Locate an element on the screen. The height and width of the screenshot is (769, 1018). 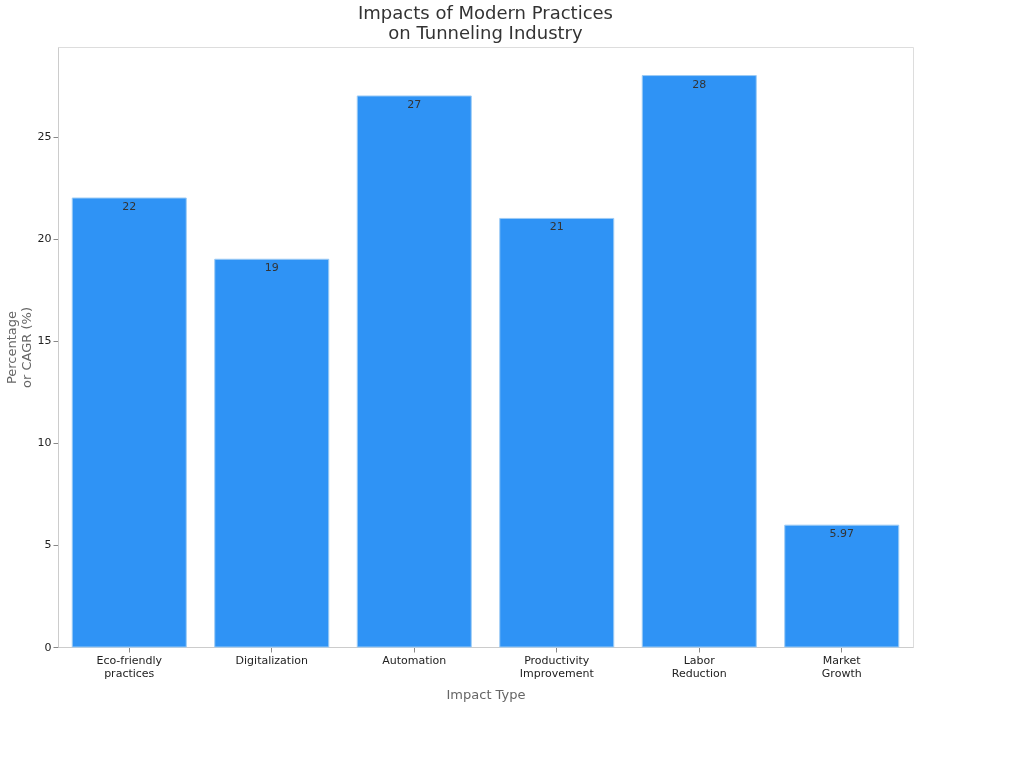
data-label: 5.97 is located at coordinates (841, 534).